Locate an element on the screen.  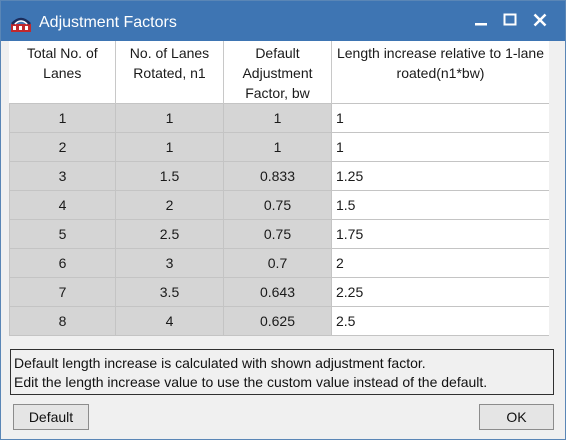
header-label: Default Adjustment Factor, bw is located at coordinates (277, 72).